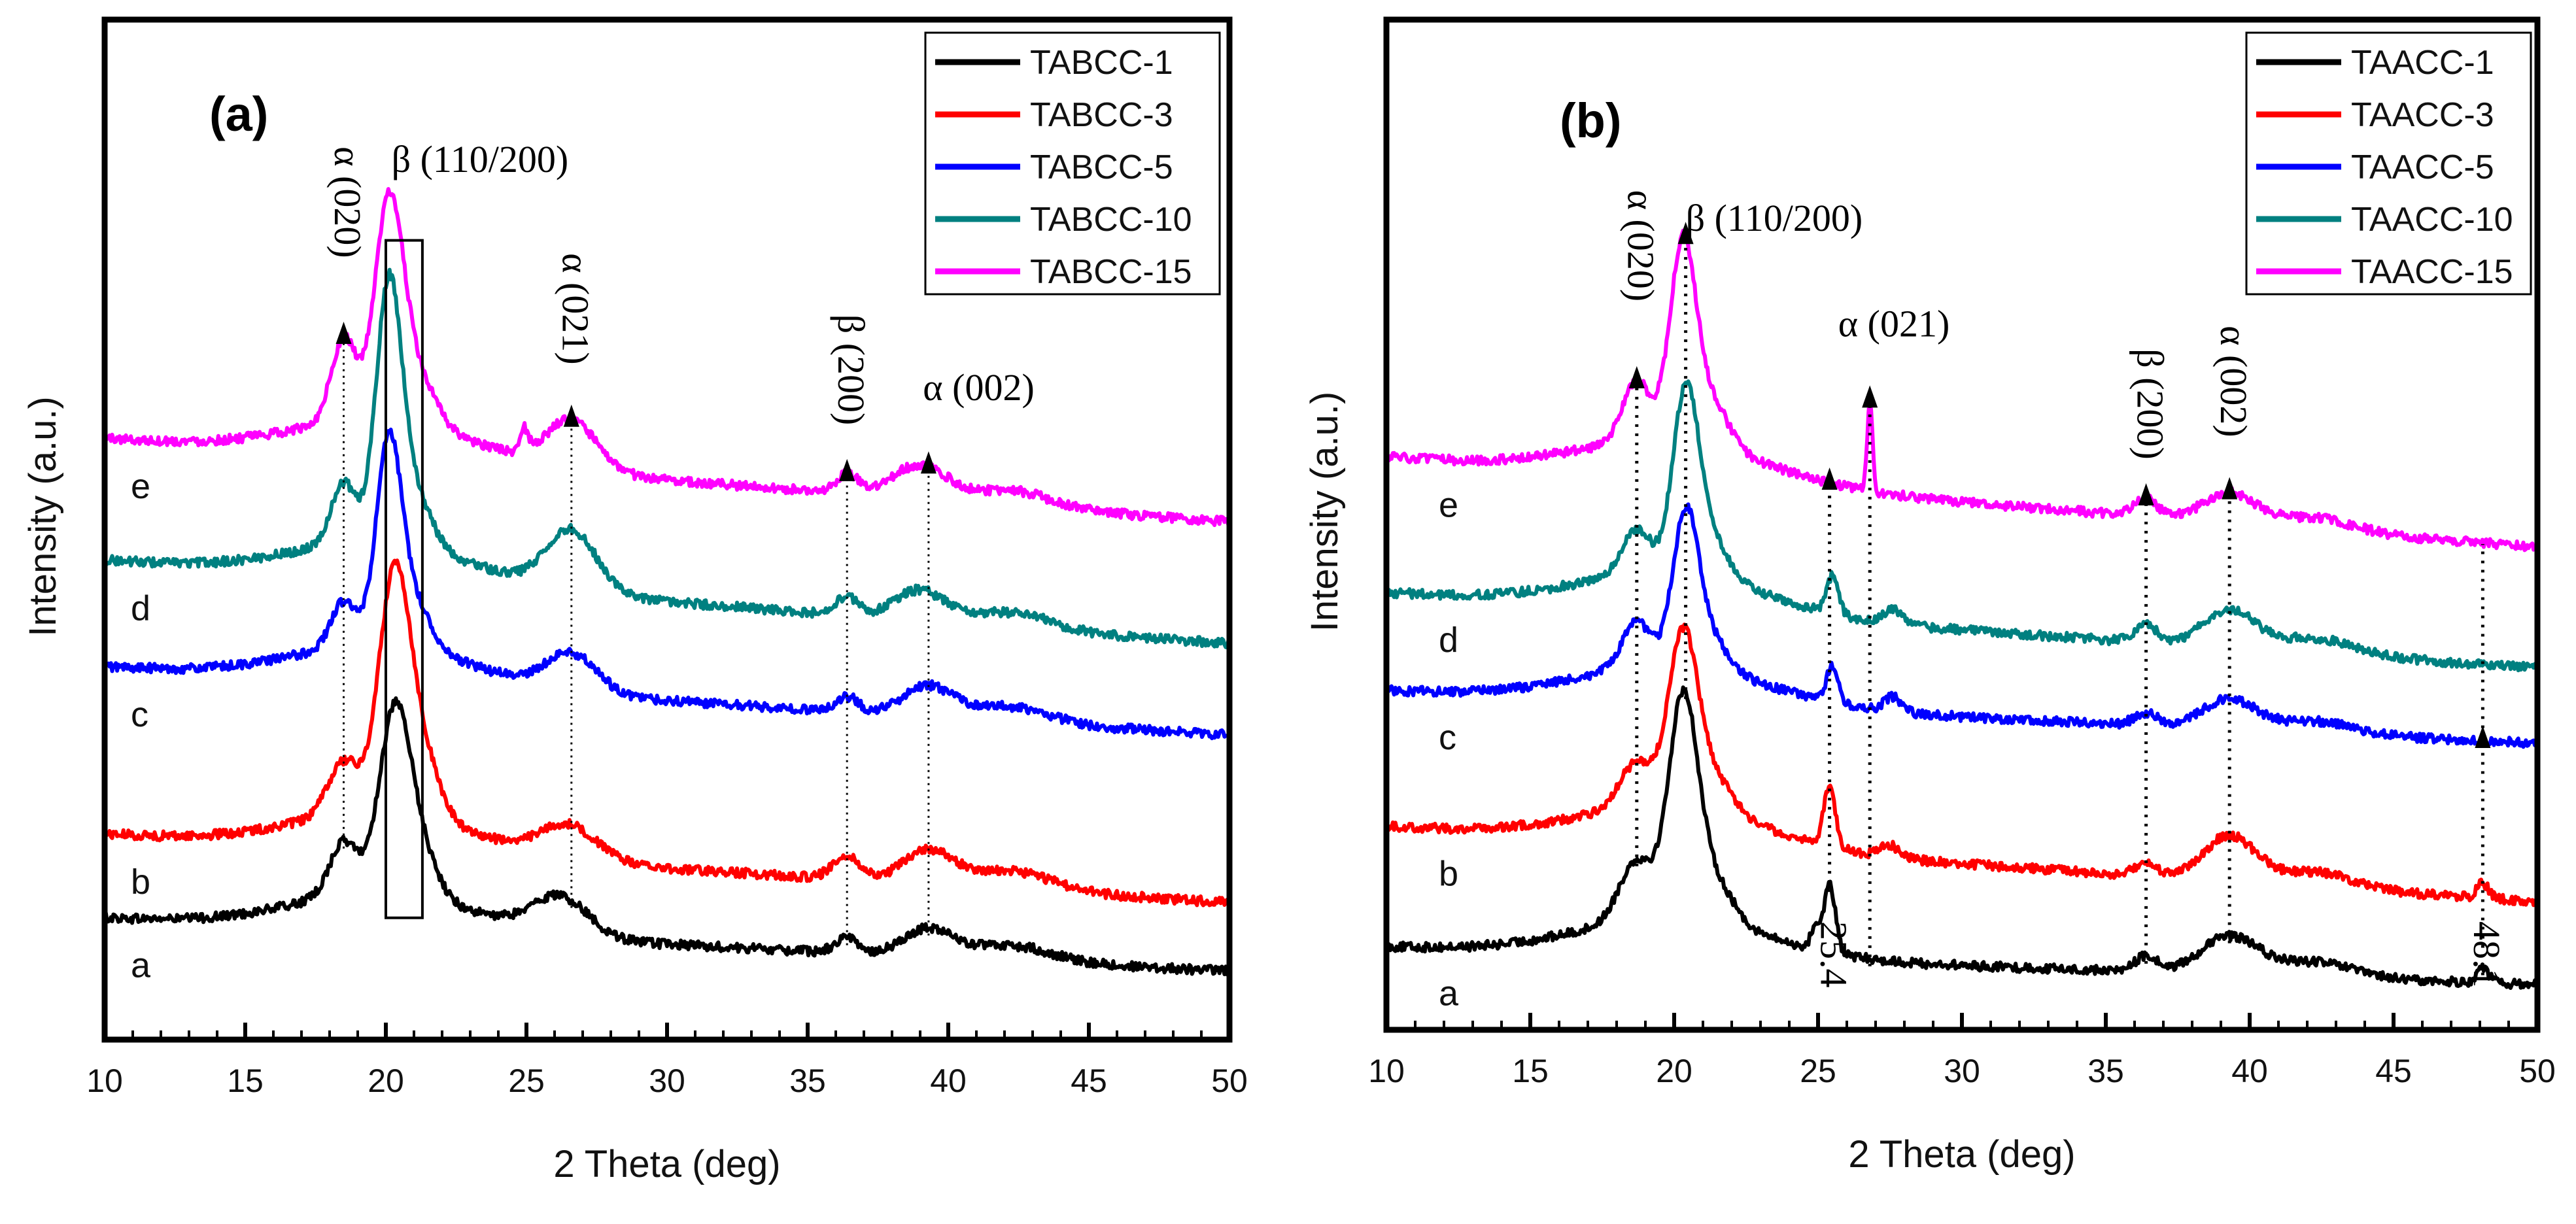 The height and width of the screenshot is (1224, 2576). I want to click on peak-annotation: 25.4, so click(1834, 954).